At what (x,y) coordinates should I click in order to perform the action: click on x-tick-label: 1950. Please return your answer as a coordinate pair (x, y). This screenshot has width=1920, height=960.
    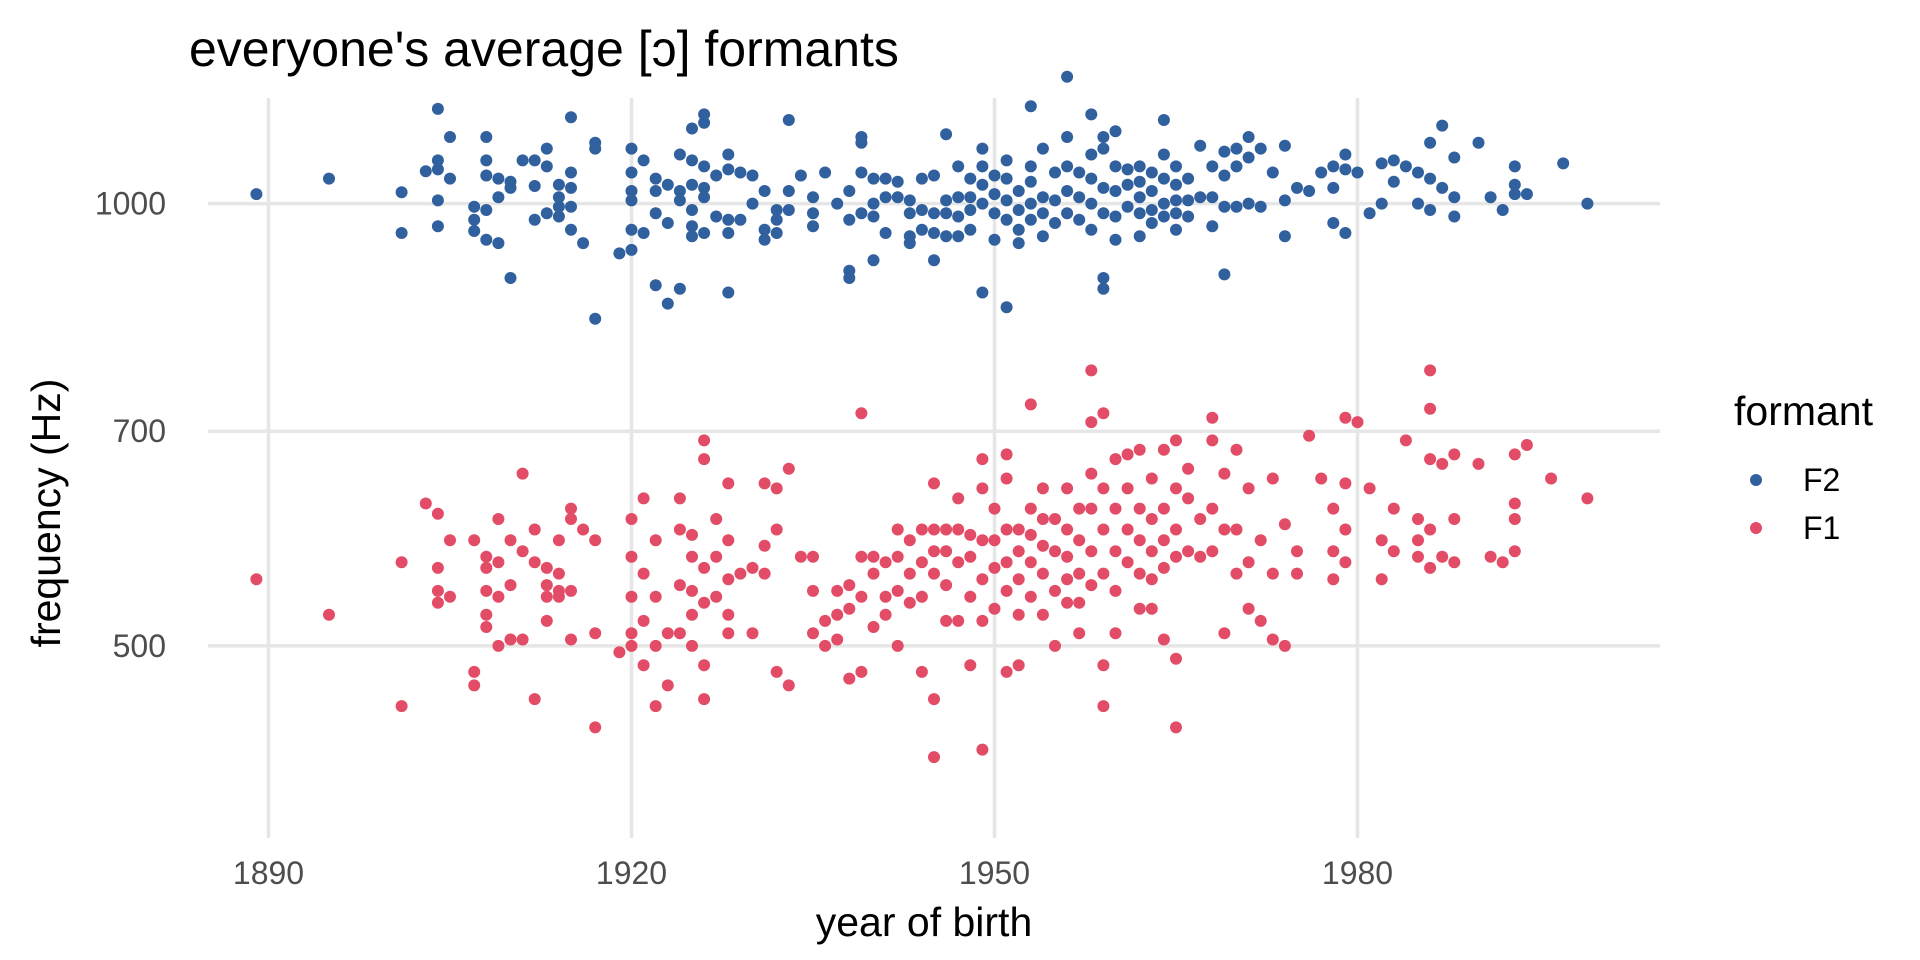
    Looking at the image, I should click on (994, 873).